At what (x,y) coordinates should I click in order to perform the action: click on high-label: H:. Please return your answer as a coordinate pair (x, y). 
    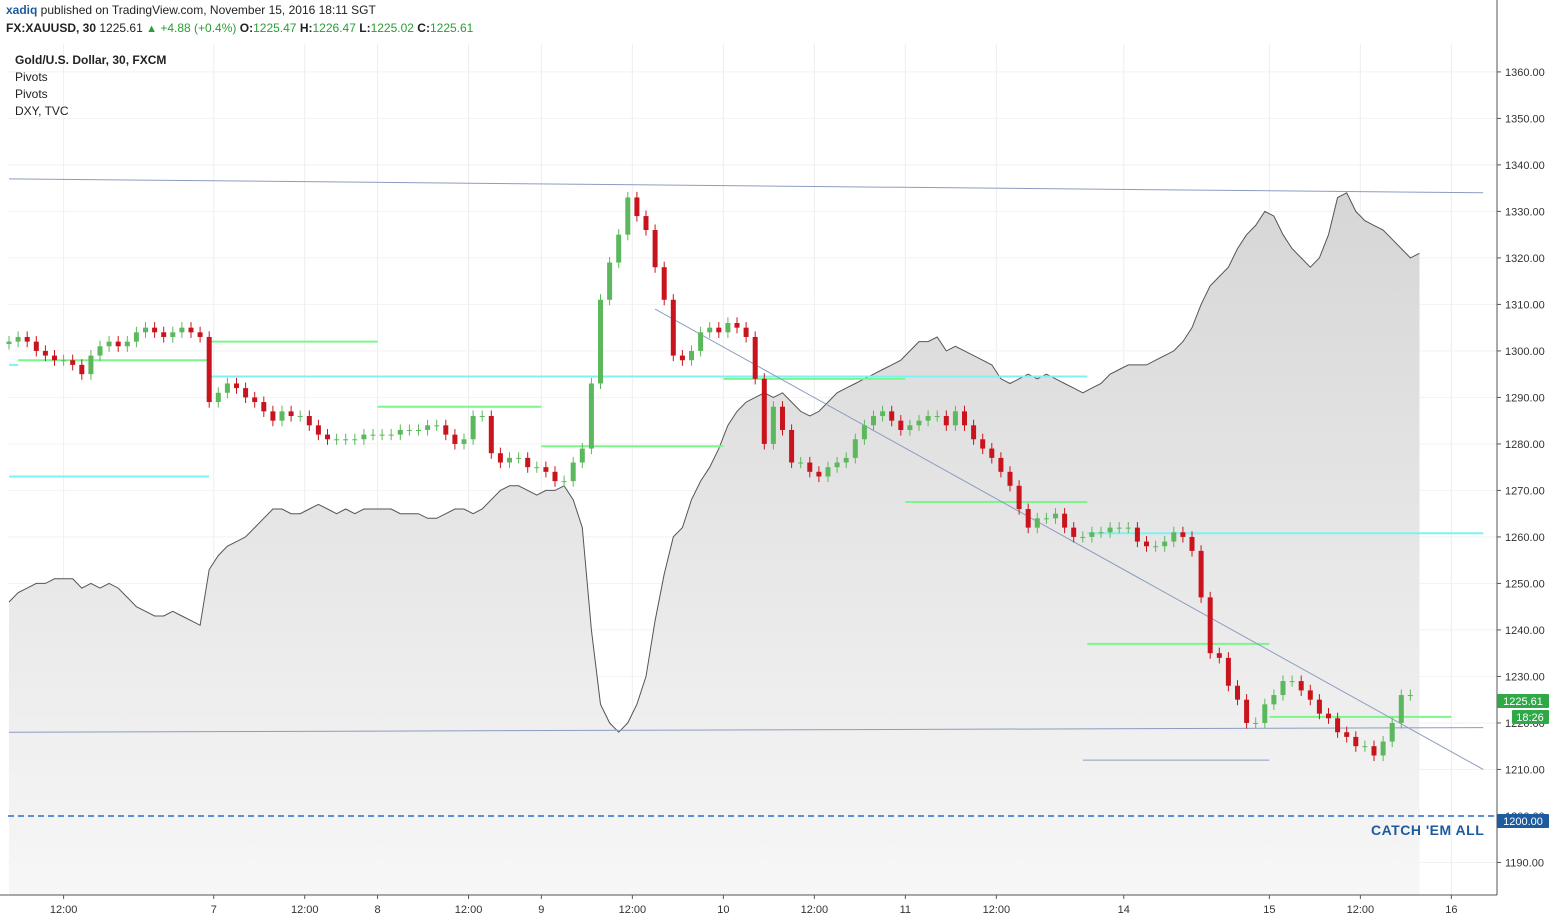
    Looking at the image, I should click on (306, 28).